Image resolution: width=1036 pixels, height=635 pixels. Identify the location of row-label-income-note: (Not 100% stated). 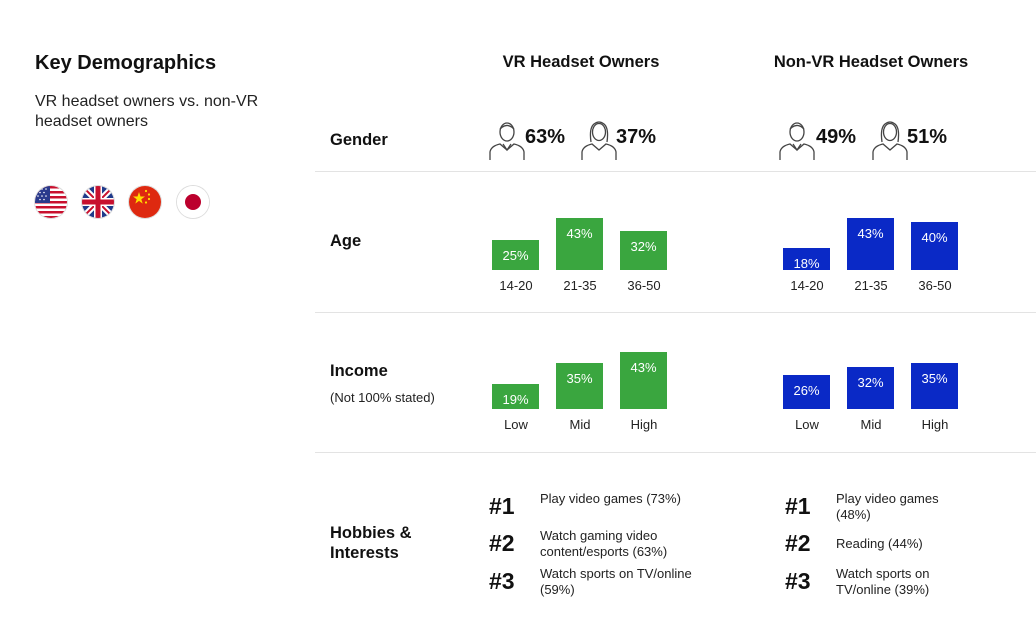
(382, 397).